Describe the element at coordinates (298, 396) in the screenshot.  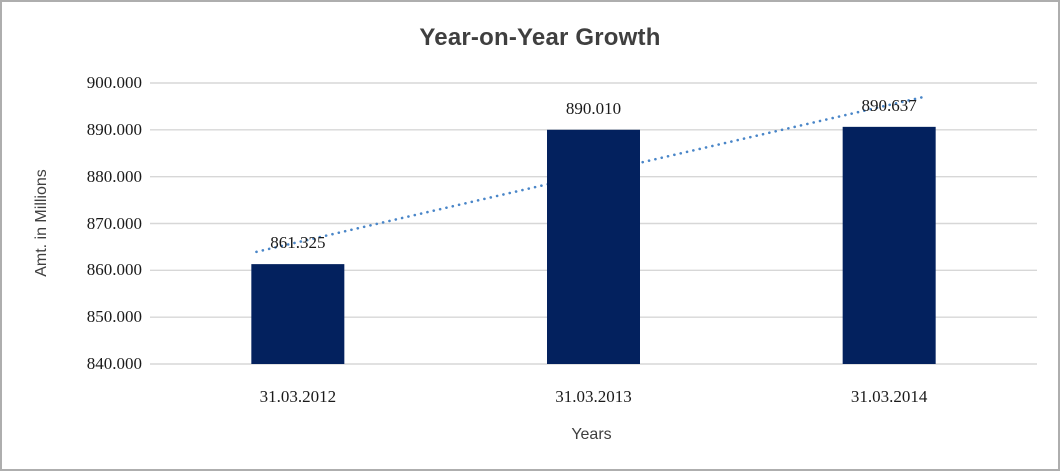
I see `x-category-label: 31.03.2012` at that location.